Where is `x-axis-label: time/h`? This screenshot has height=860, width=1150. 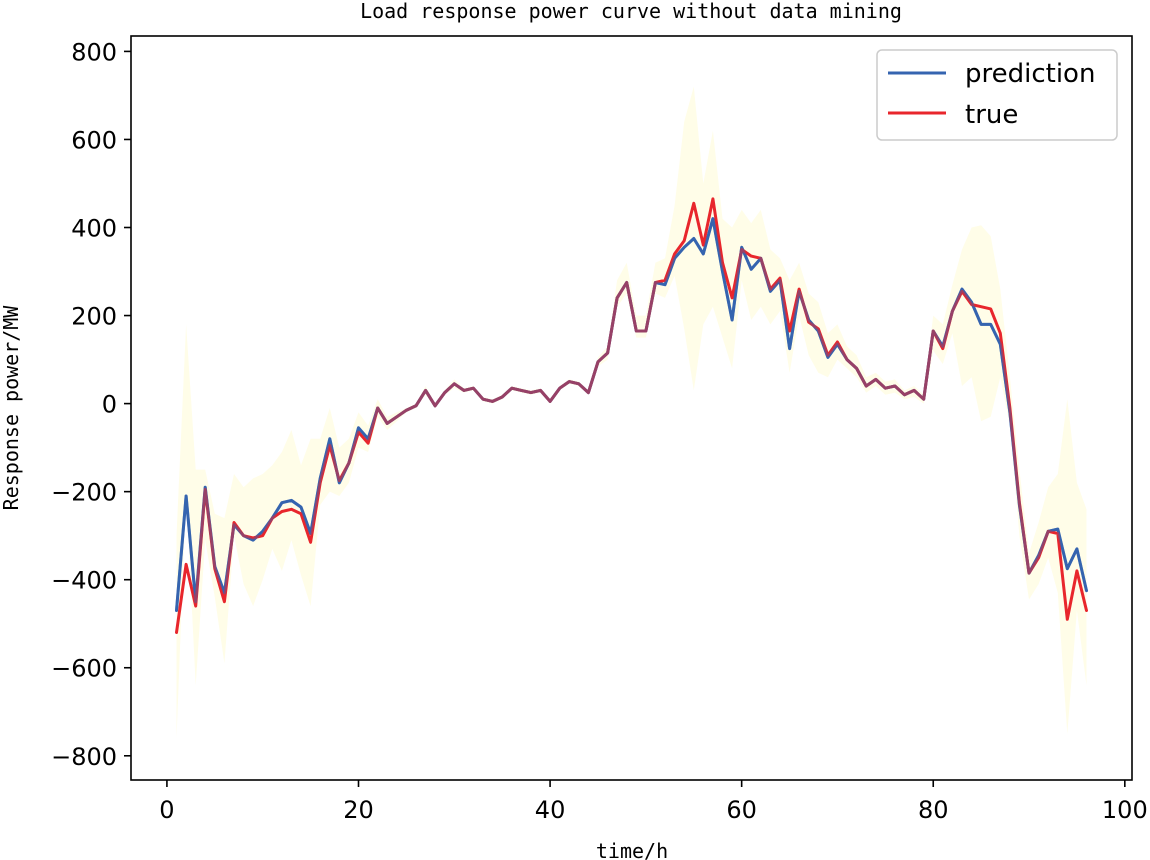
x-axis-label: time/h is located at coordinates (632, 849).